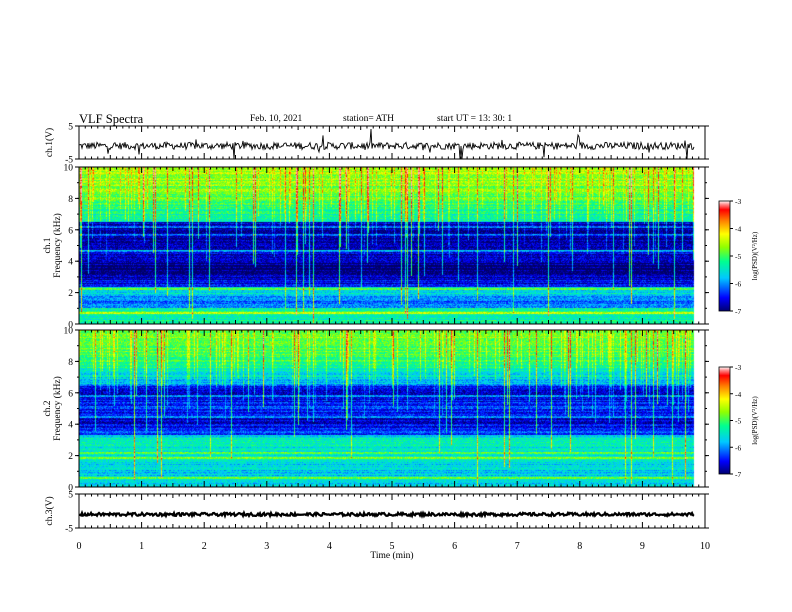 The height and width of the screenshot is (612, 792). What do you see at coordinates (276, 119) in the screenshot?
I see `date-label: Feb. 10, 2021` at bounding box center [276, 119].